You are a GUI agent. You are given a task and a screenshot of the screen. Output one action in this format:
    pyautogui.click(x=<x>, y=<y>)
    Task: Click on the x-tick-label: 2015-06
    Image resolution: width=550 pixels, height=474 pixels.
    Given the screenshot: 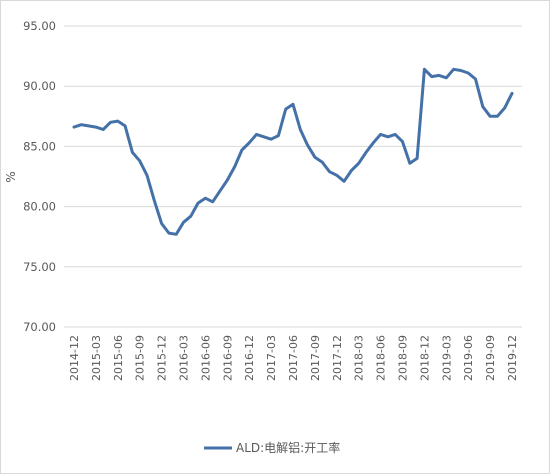 What is the action you would take?
    pyautogui.click(x=118, y=358)
    